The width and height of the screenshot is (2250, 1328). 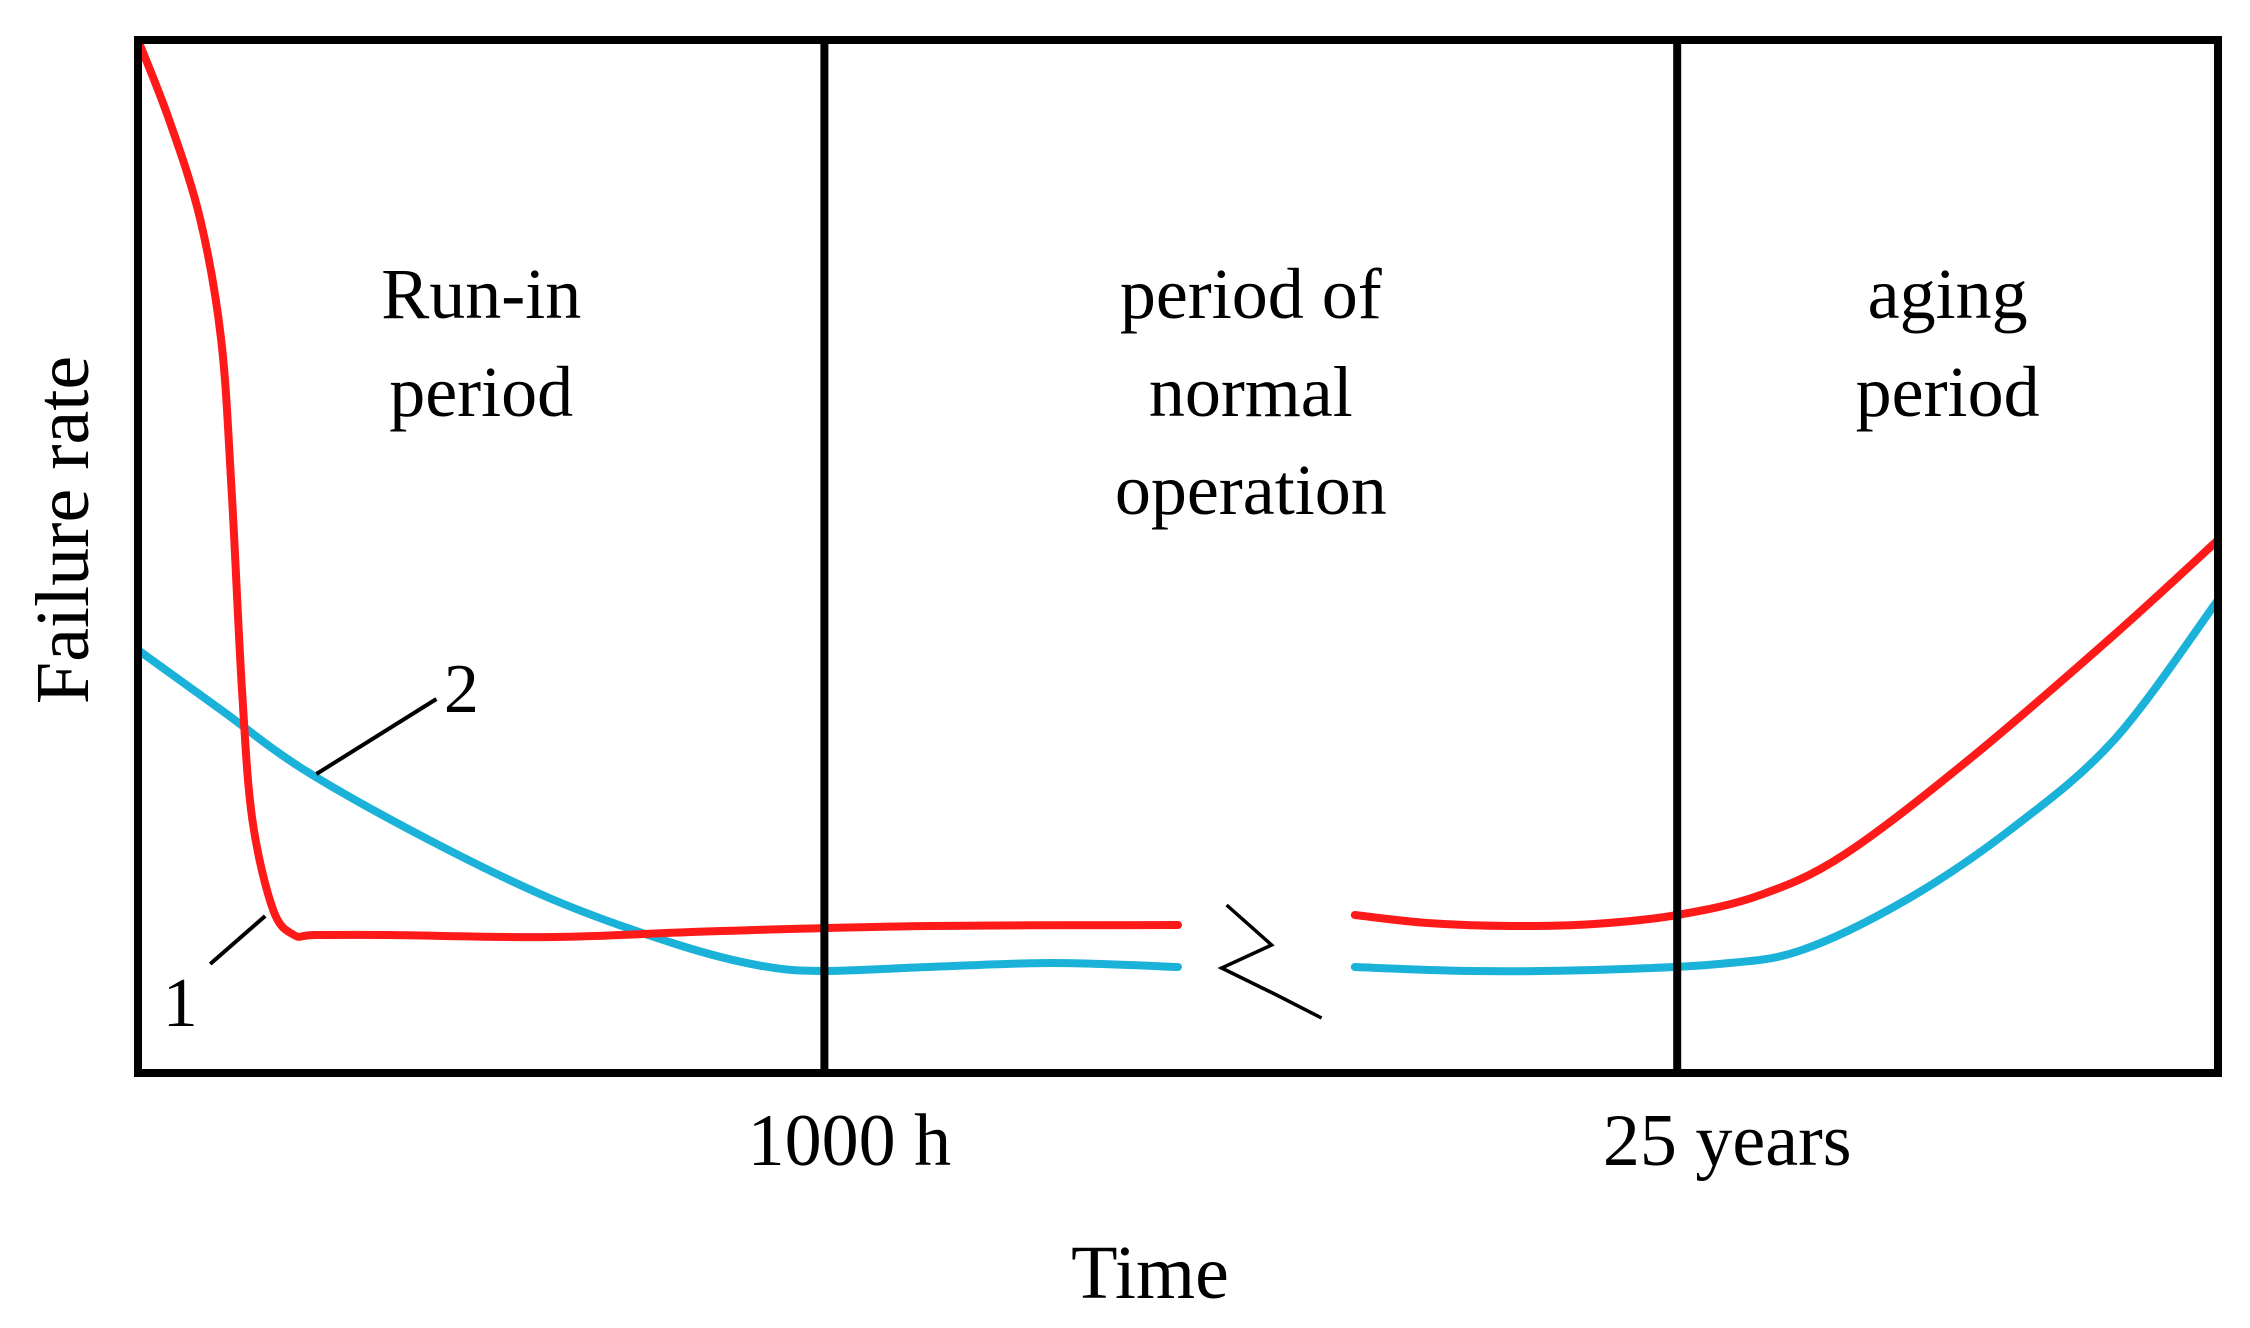 I want to click on y-axis-title: Failure rate, so click(x=63, y=530).